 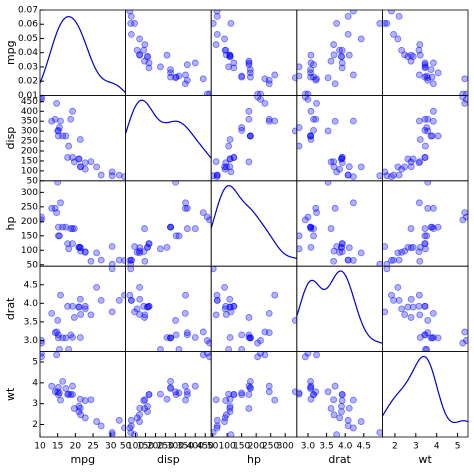 I want to click on y-tick-label: 150, so click(x=29, y=236).